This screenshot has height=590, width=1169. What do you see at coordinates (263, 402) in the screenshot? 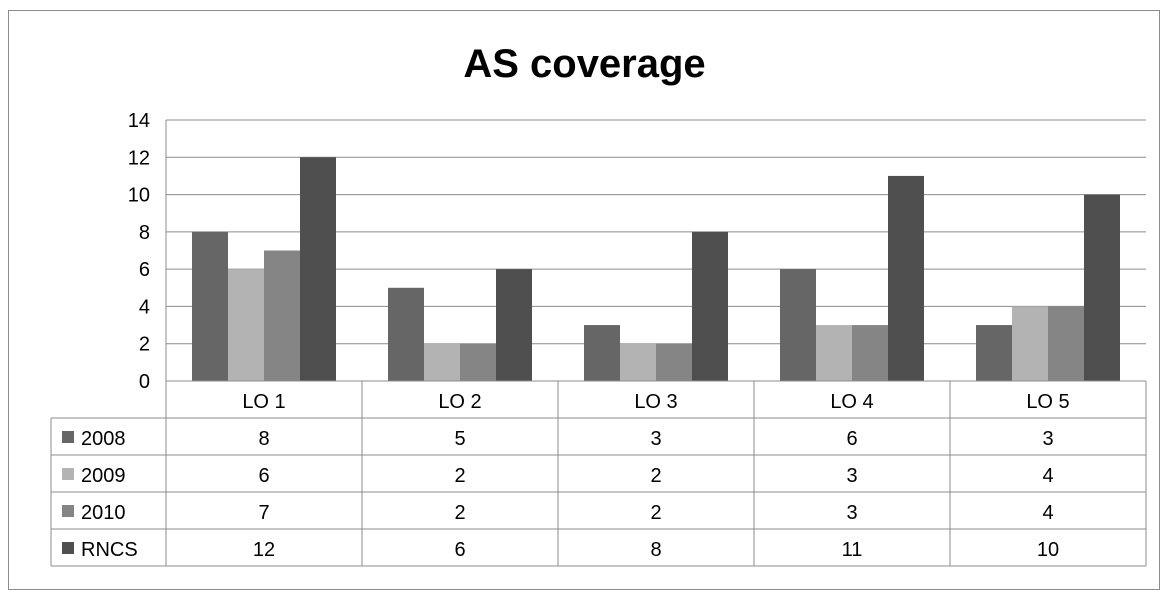
I see `x-tick-label: LO 1` at bounding box center [263, 402].